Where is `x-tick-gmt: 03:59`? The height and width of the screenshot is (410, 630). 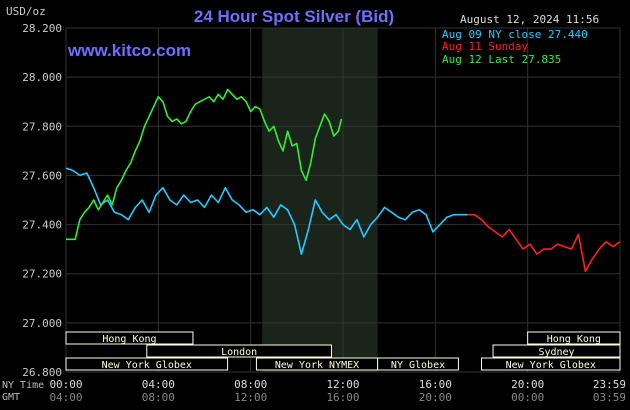 x-tick-gmt: 03:59 is located at coordinates (609, 397).